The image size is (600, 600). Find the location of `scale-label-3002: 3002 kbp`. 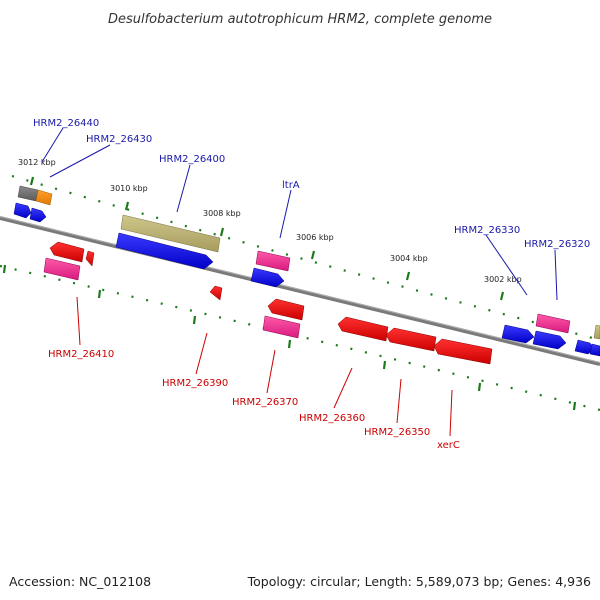

scale-label-3002: 3002 kbp is located at coordinates (503, 279).